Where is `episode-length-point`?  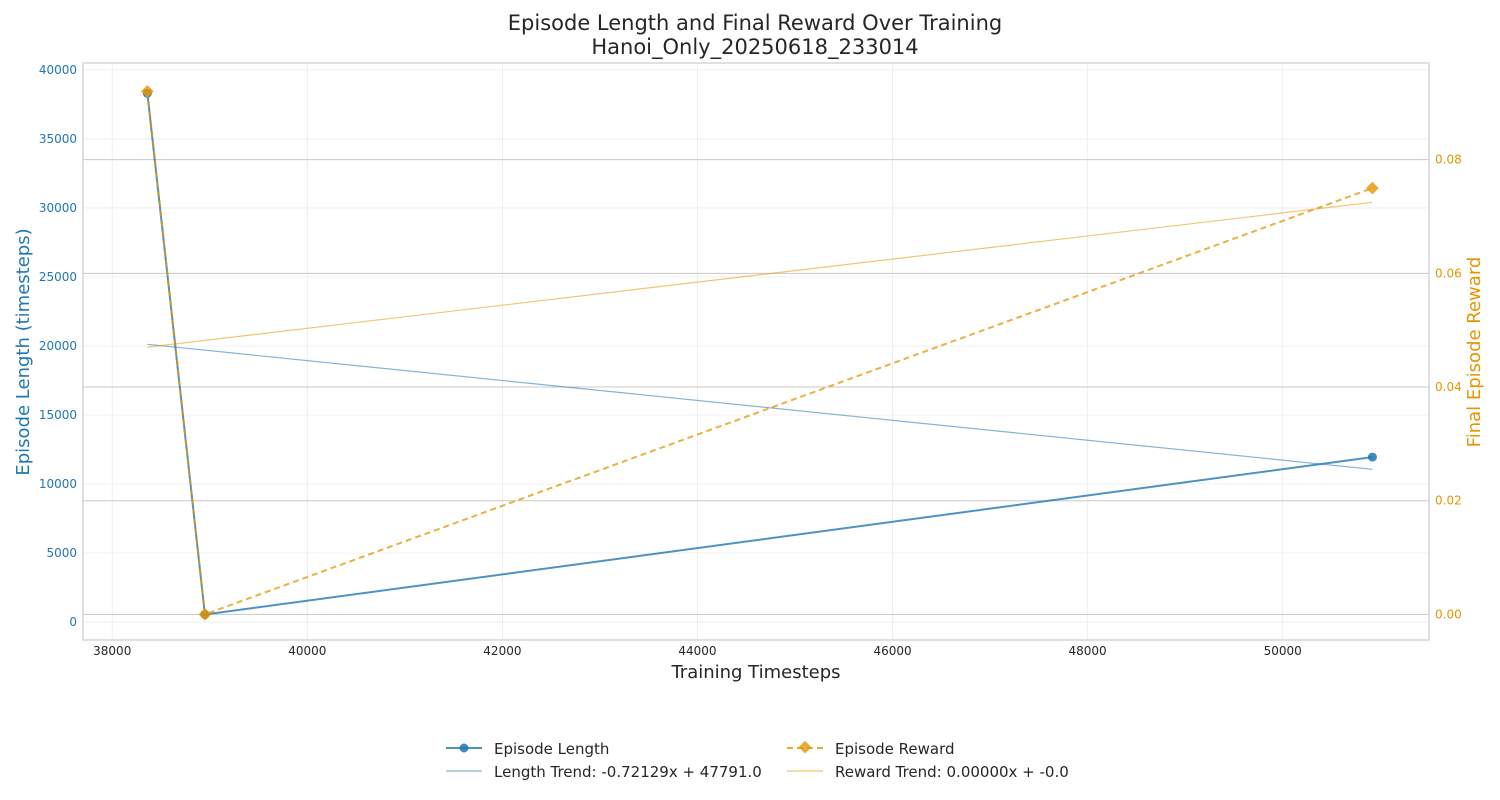
episode-length-point is located at coordinates (1372, 457).